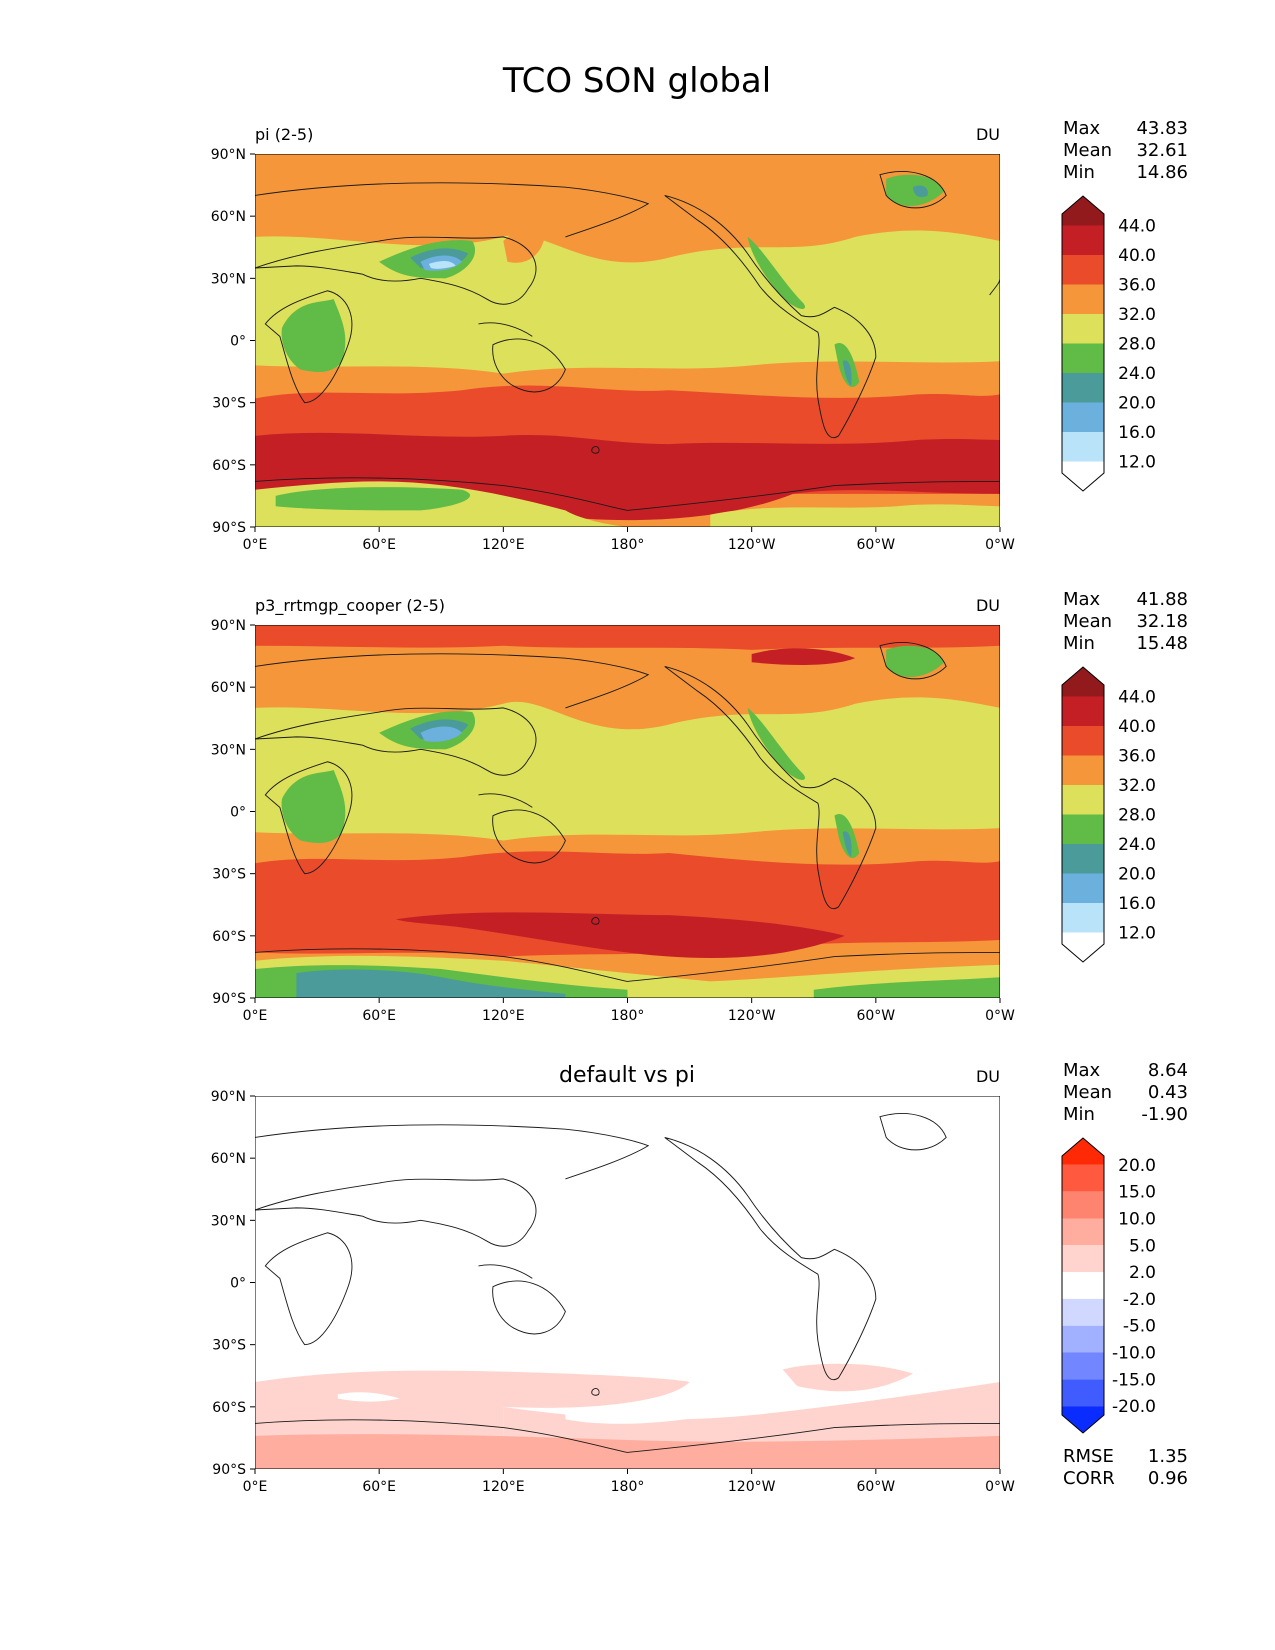 This screenshot has width=1275, height=1650. Describe the element at coordinates (1168, 1070) in the screenshot. I see `stat-value: 8.64` at that location.